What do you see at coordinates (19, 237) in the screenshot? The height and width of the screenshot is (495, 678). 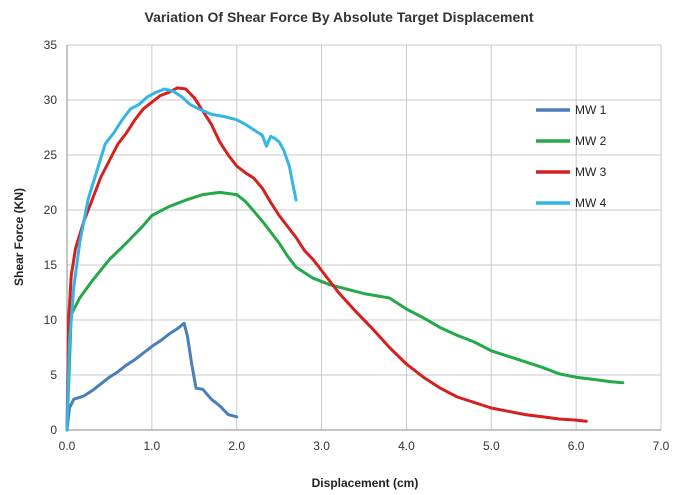 I see `y-axis-title: Shear Force (KN)` at bounding box center [19, 237].